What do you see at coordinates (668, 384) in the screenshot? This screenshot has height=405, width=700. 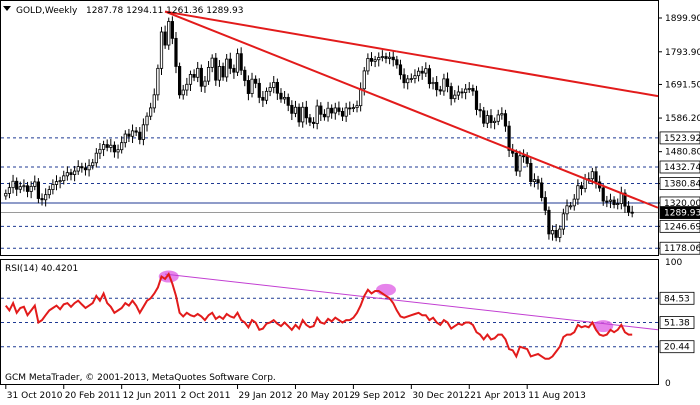 I see `rsi-tick-label: 0` at bounding box center [668, 384].